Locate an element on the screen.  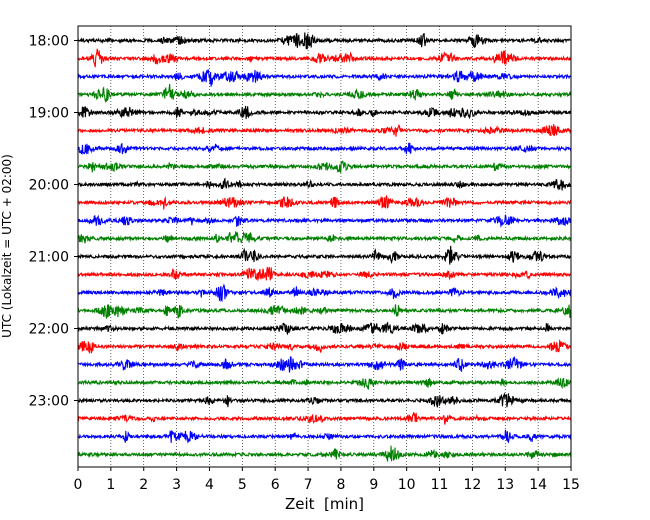
trace-2030 is located at coordinates (324, 221).